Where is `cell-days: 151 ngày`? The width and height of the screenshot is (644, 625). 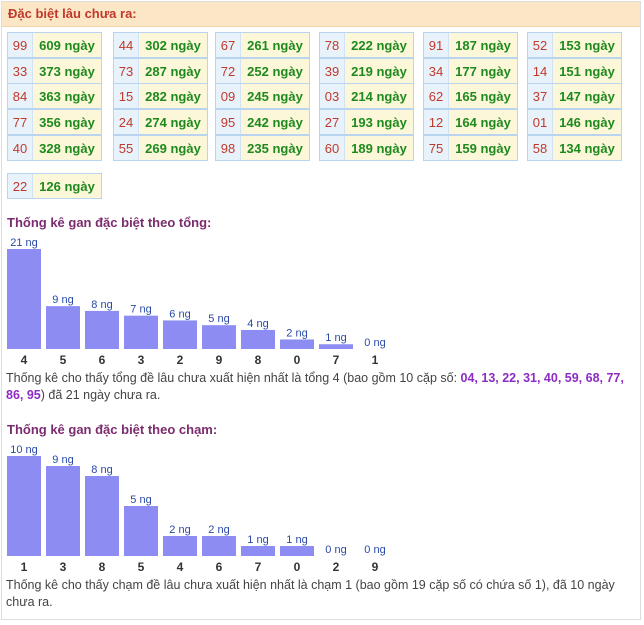 cell-days: 151 ngày is located at coordinates (587, 71).